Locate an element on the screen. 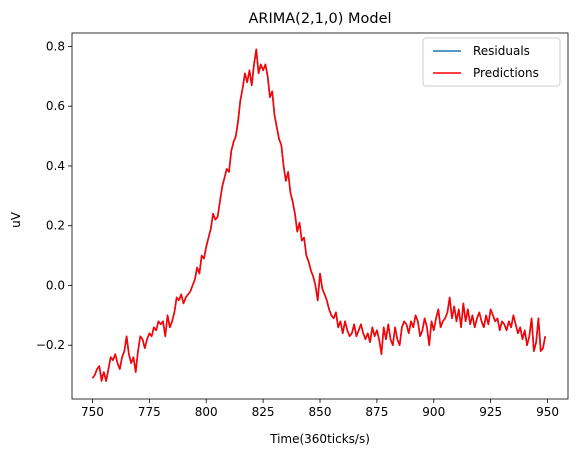  legend-label: Residuals is located at coordinates (501, 51).